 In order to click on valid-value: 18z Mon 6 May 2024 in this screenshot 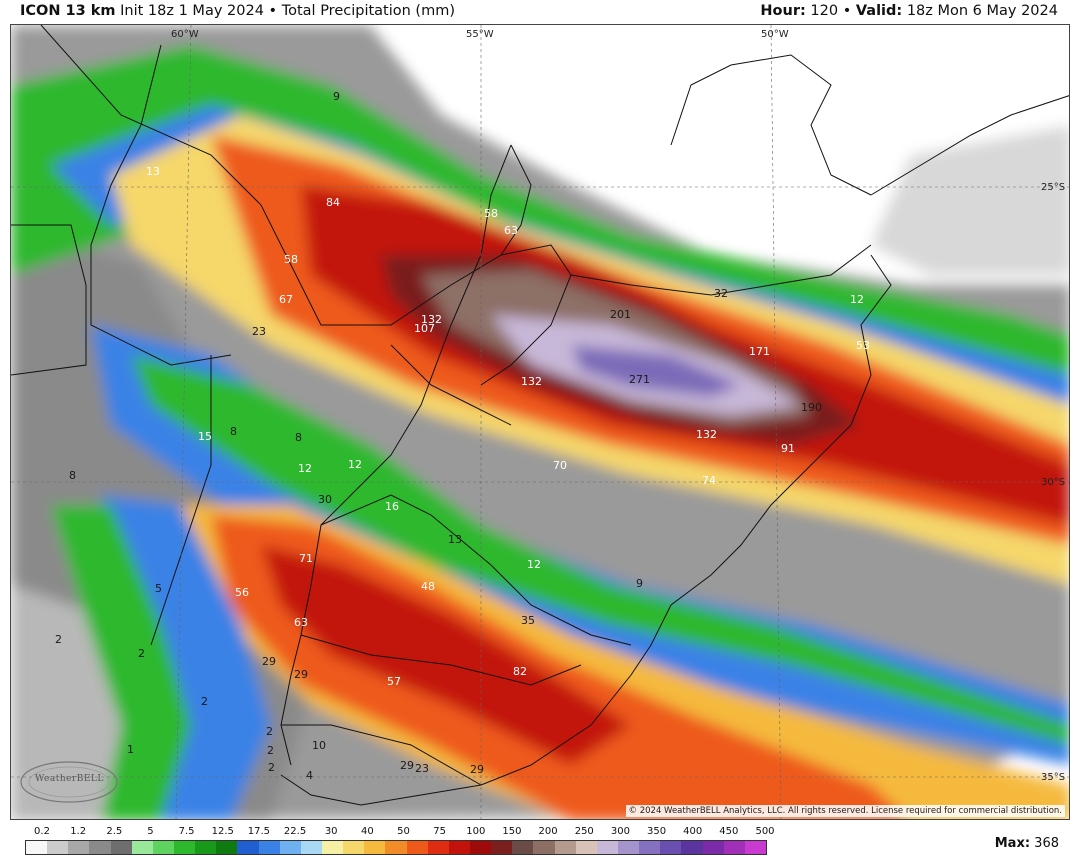, I will do `click(982, 11)`.